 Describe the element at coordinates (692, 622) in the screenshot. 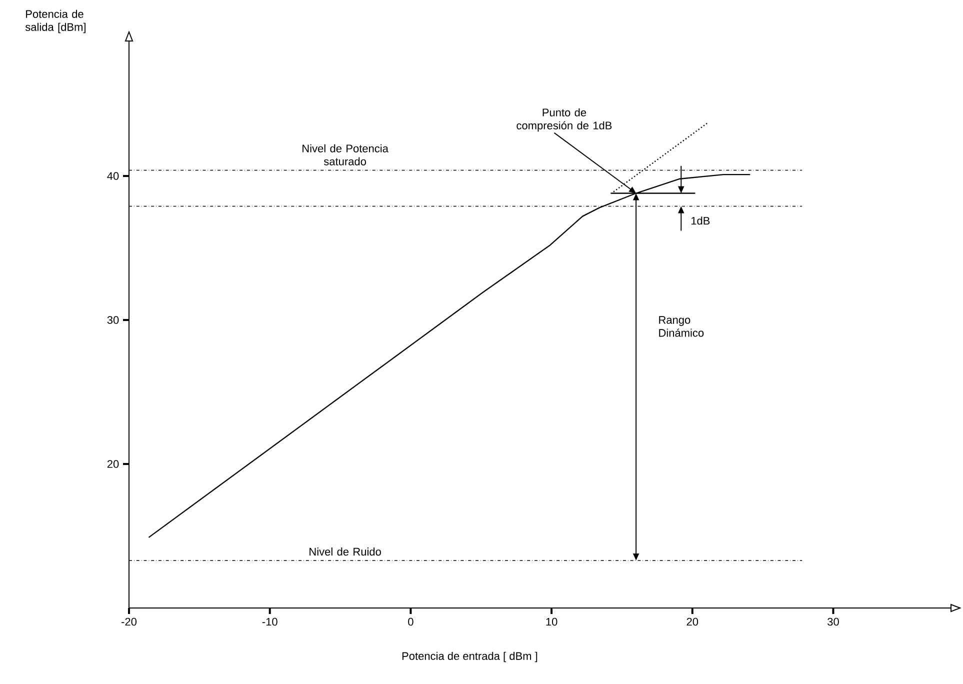

I see `x-tick-label: 20` at that location.